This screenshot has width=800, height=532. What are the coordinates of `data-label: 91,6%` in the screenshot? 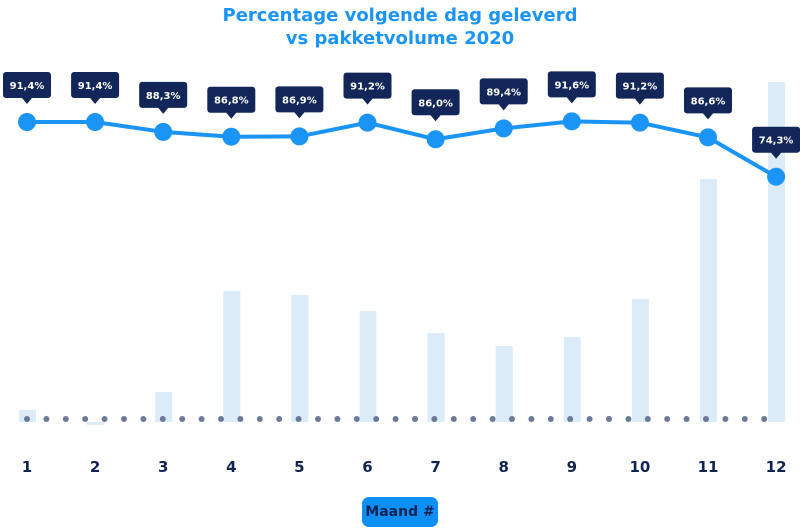 It's located at (571, 85).